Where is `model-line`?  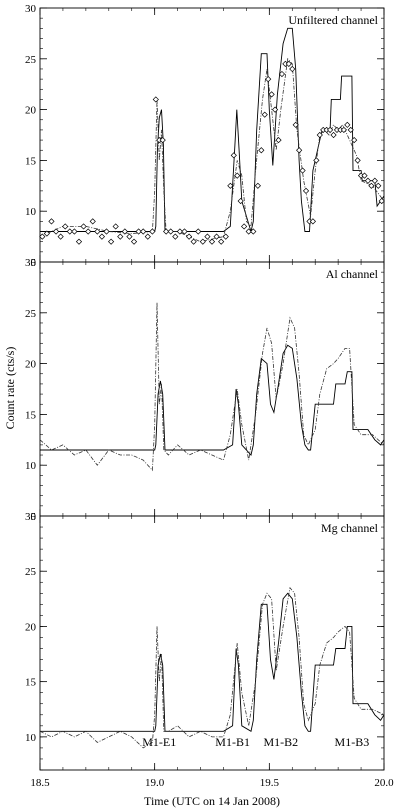
model-line is located at coordinates (212, 662).